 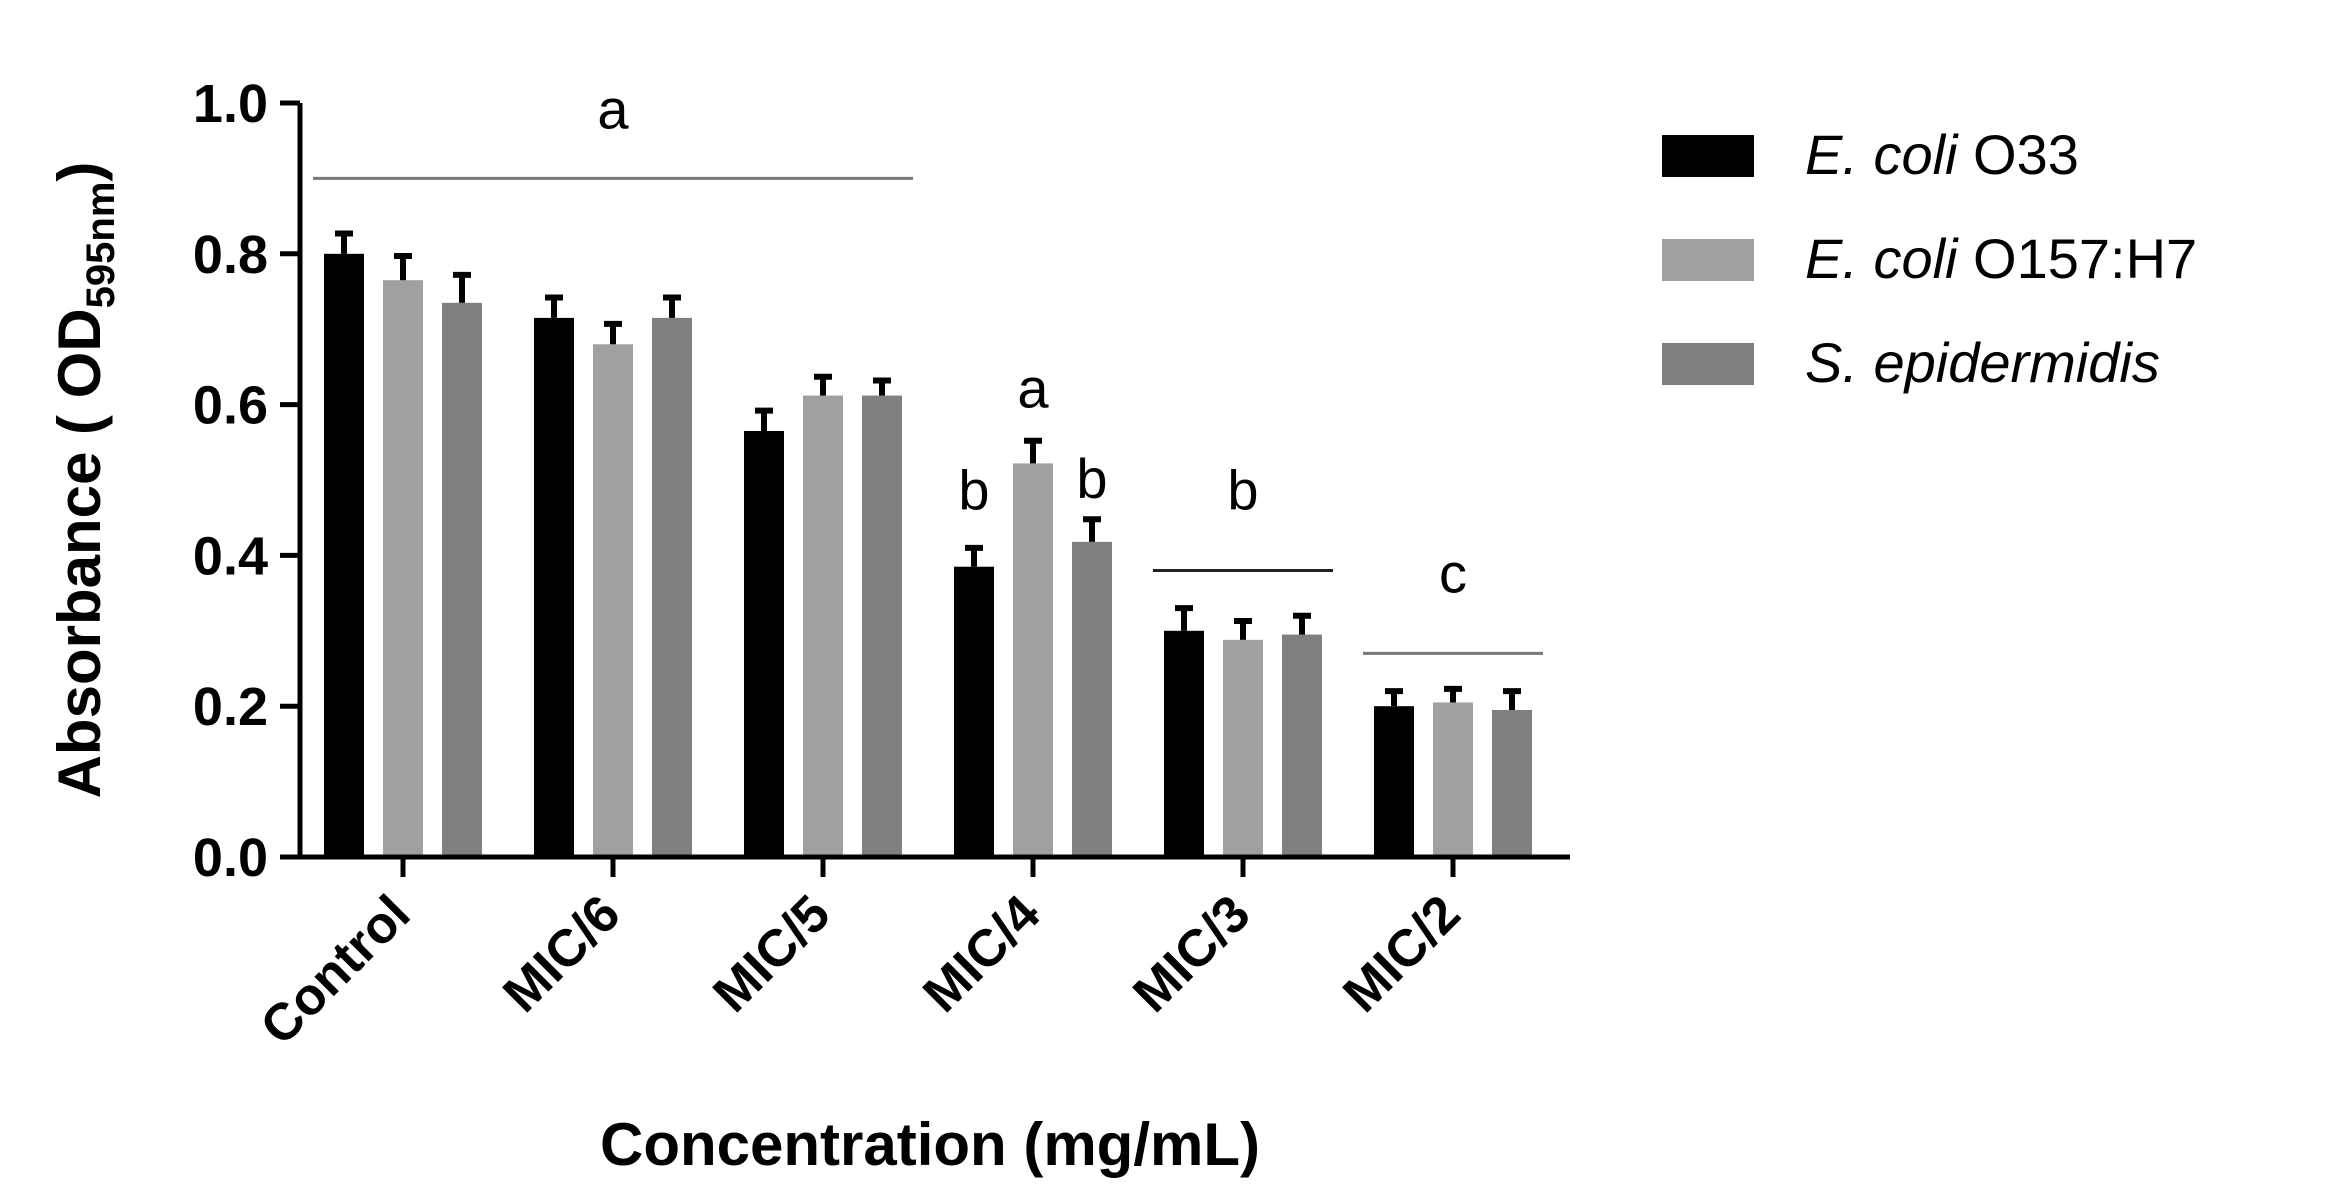 What do you see at coordinates (79, 172) in the screenshot?
I see `y-axis-title-suffix: )` at bounding box center [79, 172].